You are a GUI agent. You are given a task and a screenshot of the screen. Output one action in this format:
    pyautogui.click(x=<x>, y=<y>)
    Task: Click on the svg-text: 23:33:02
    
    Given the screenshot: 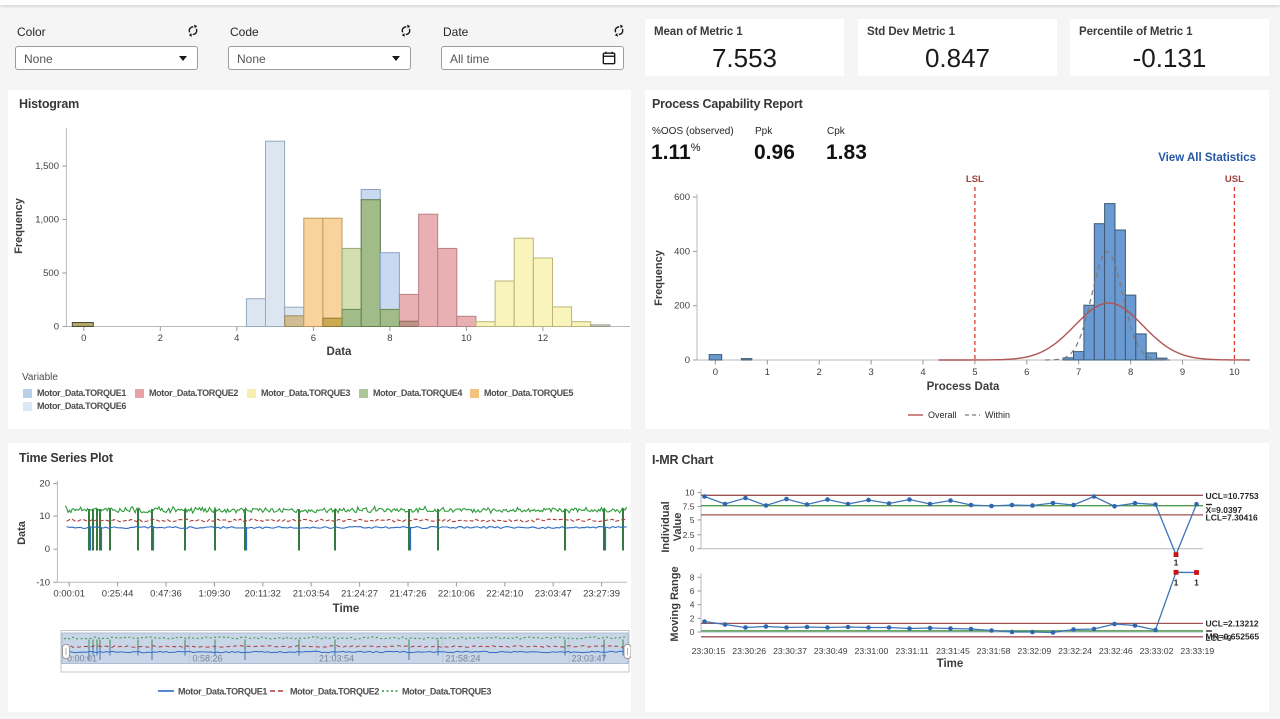 What is the action you would take?
    pyautogui.click(x=1157, y=651)
    